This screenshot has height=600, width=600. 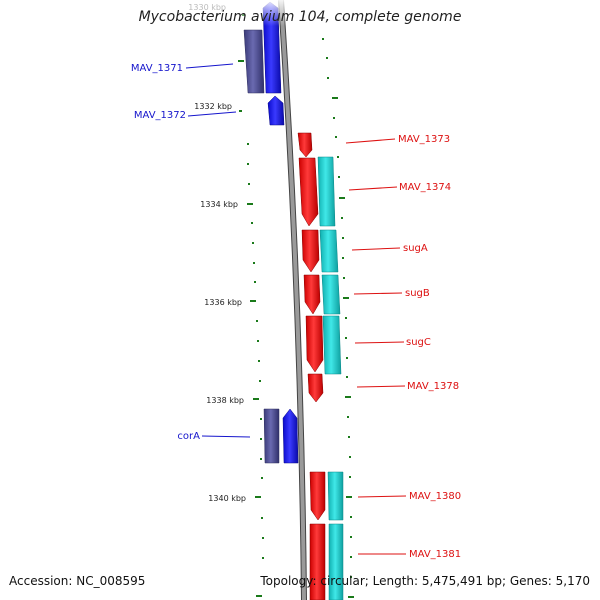 What do you see at coordinates (271, 436) in the screenshot?
I see `gene-cora-block` at bounding box center [271, 436].